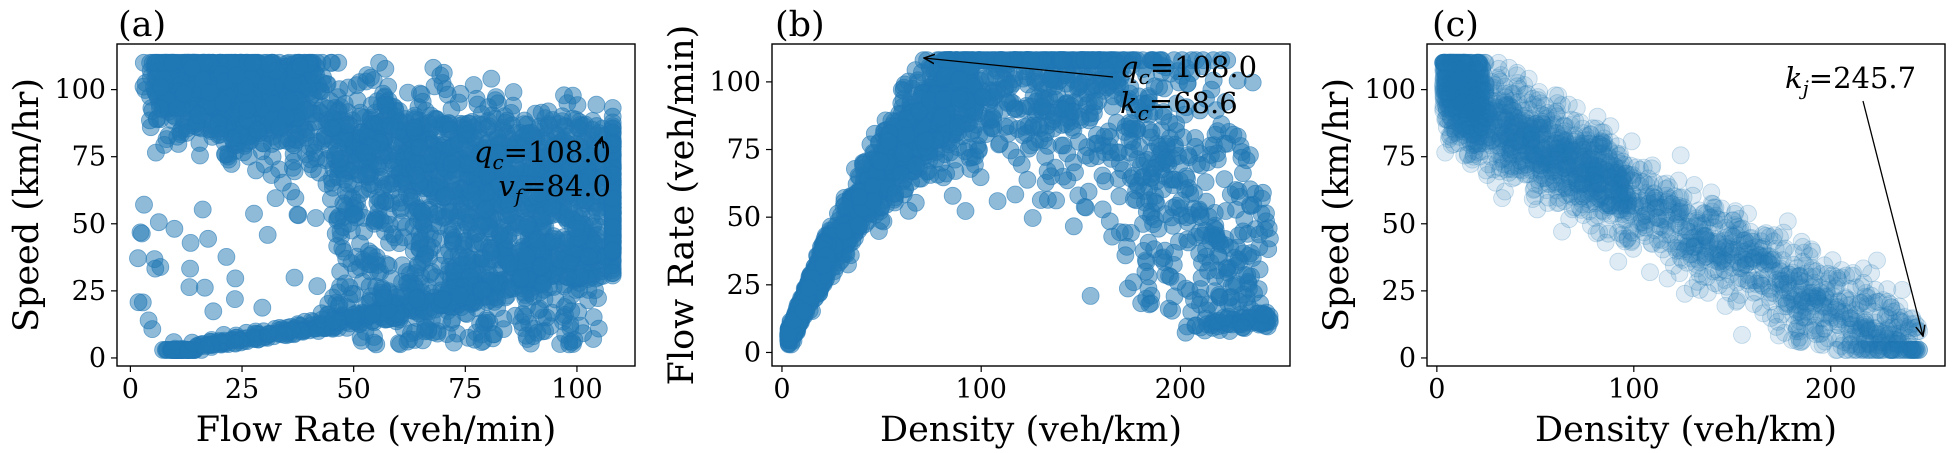 This screenshot has width=1954, height=453. I want to click on annotation-subscript: c, so click(497, 162).